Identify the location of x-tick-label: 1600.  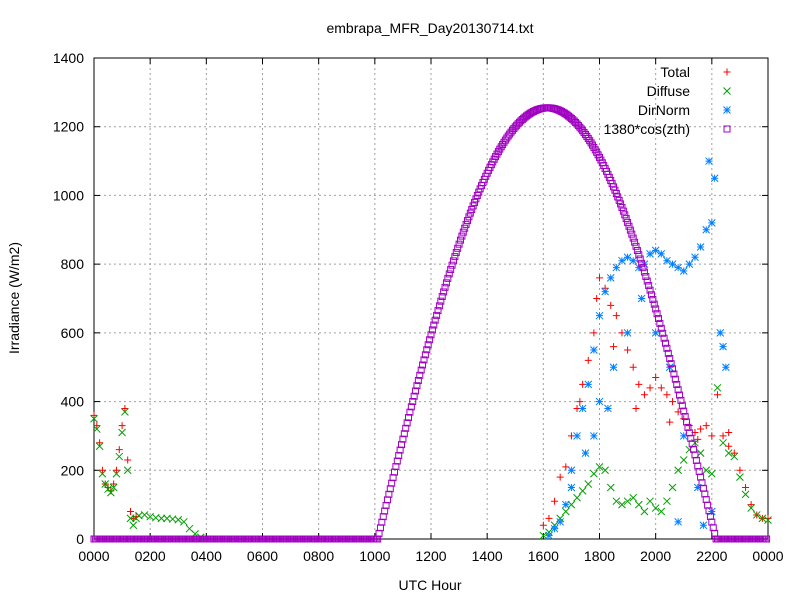
(543, 556).